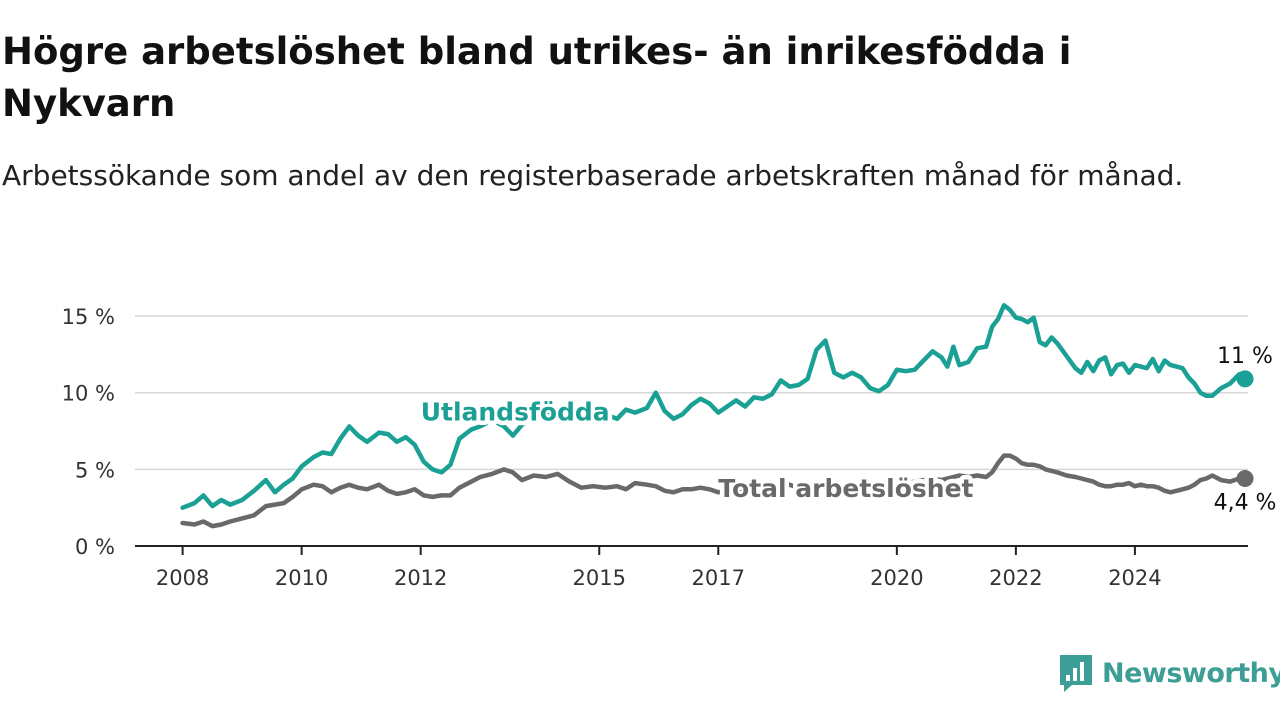 This screenshot has width=1280, height=720. Describe the element at coordinates (1245, 379) in the screenshot. I see `end-point-utlandsfodda` at that location.